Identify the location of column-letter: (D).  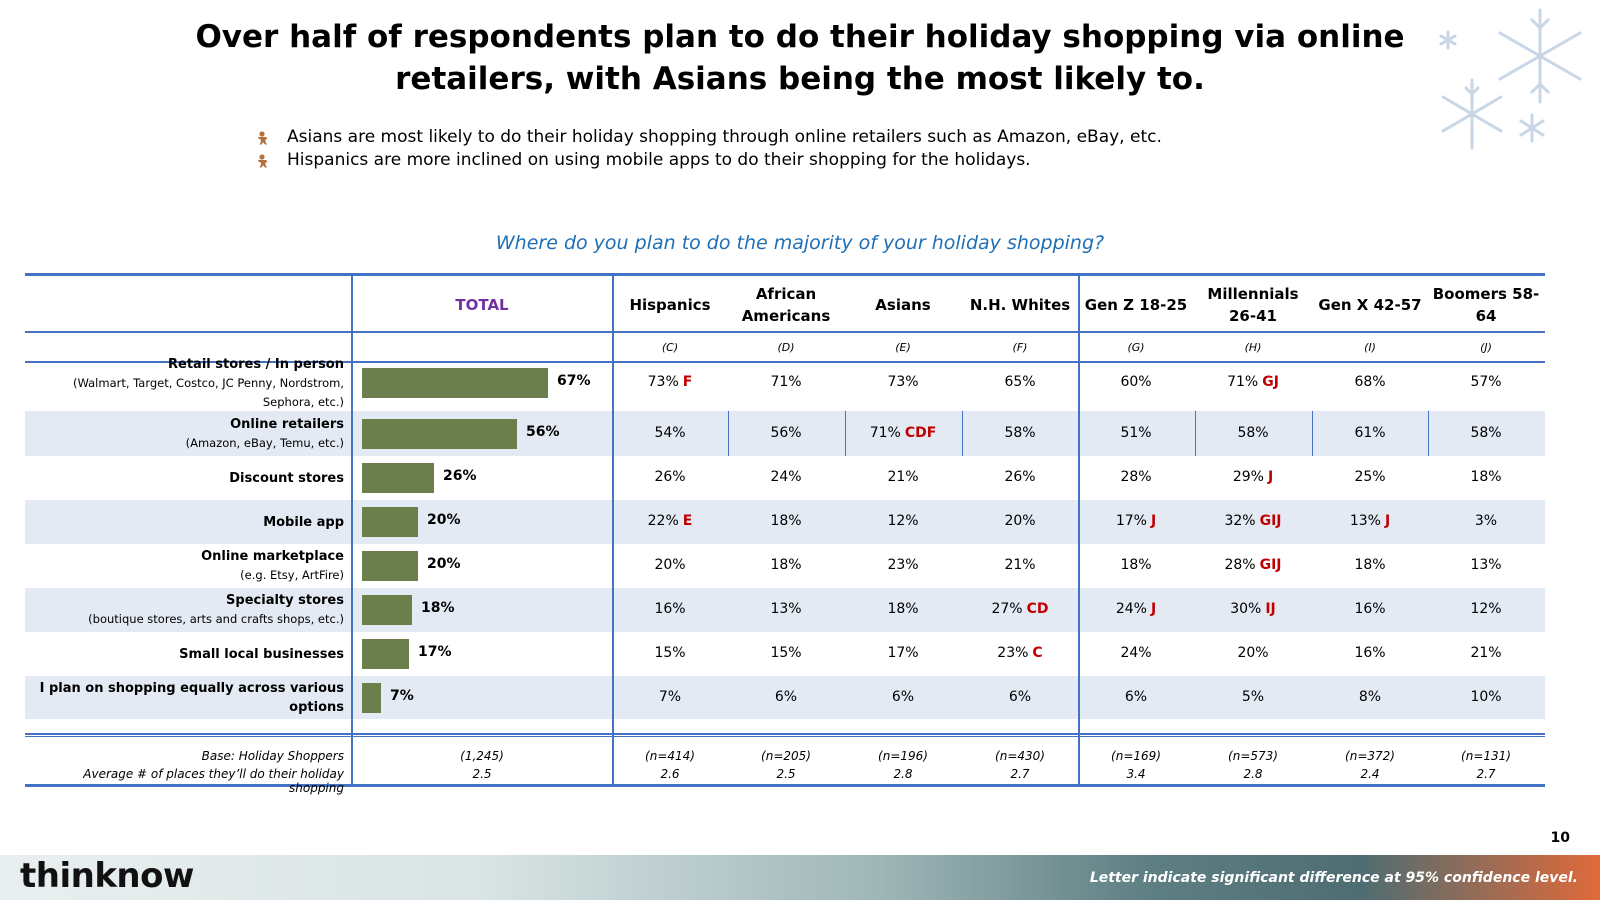
(786, 347).